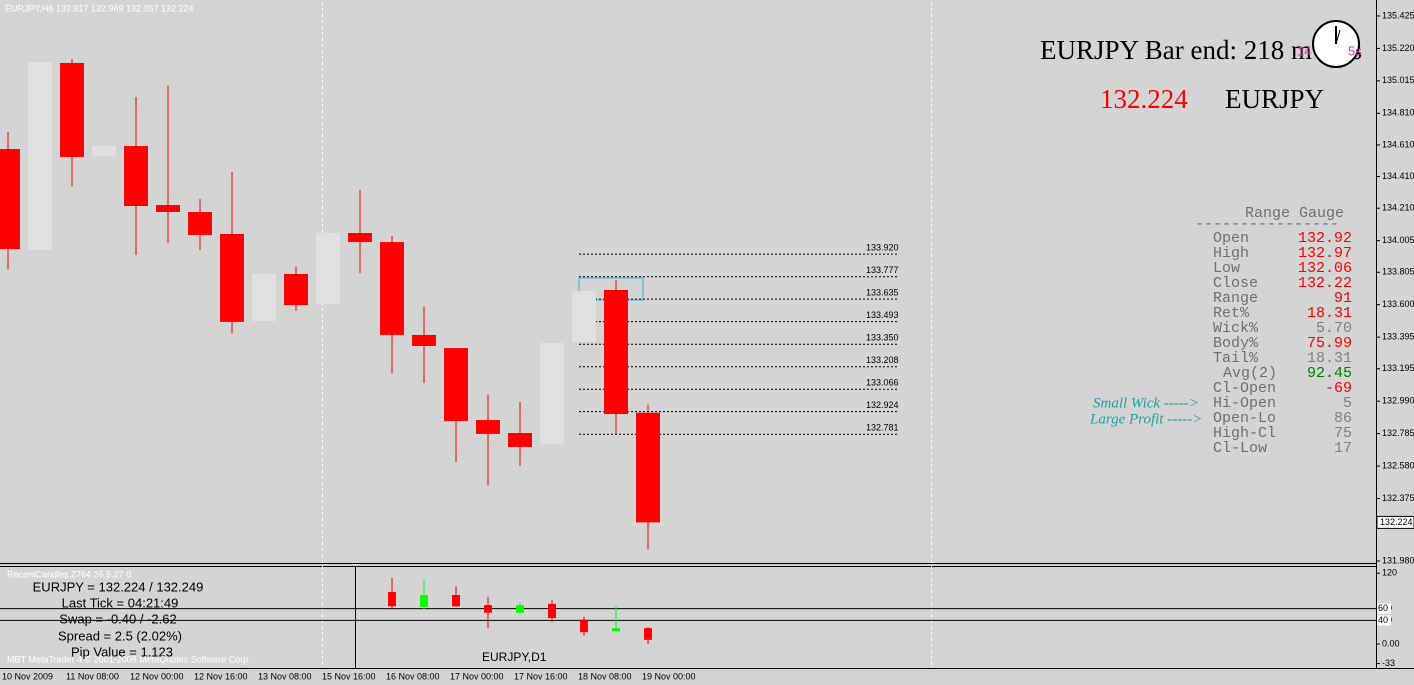 The height and width of the screenshot is (685, 1414). What do you see at coordinates (1267, 224) in the screenshot?
I see `gauge-rule: ----------------` at bounding box center [1267, 224].